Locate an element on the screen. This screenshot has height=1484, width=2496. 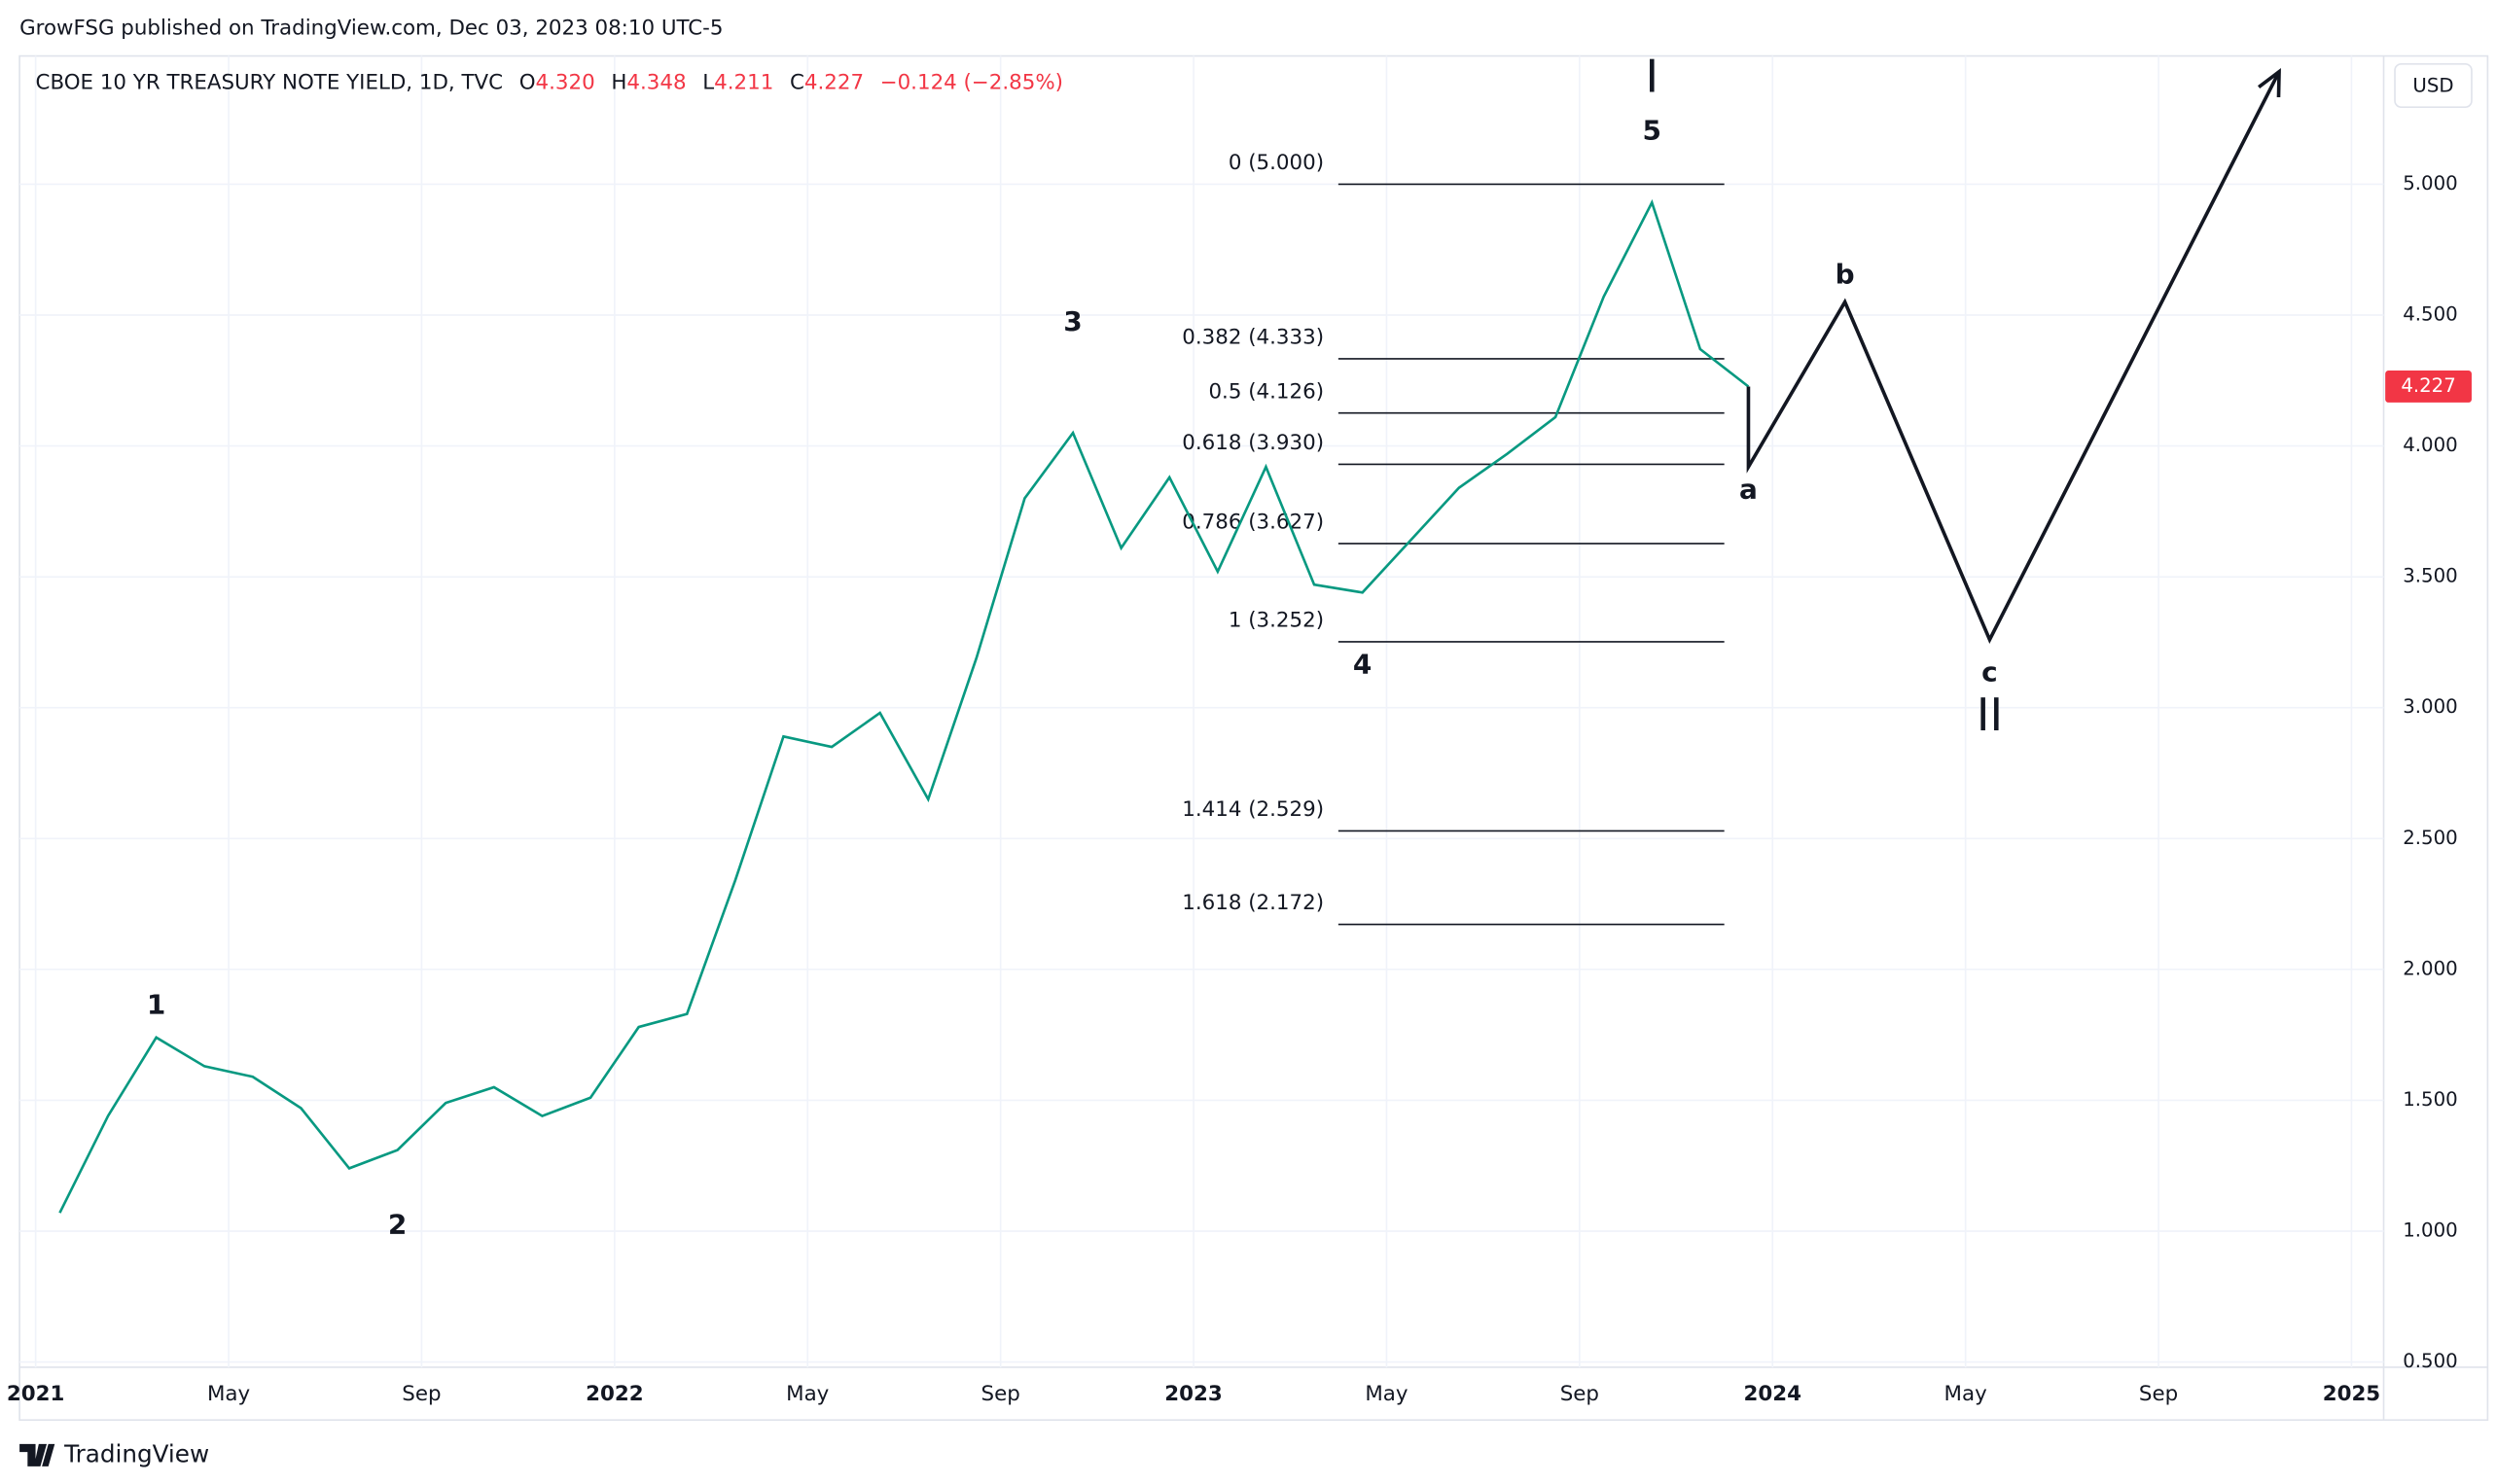
fib-label: 0 (5.000) is located at coordinates (1276, 163).